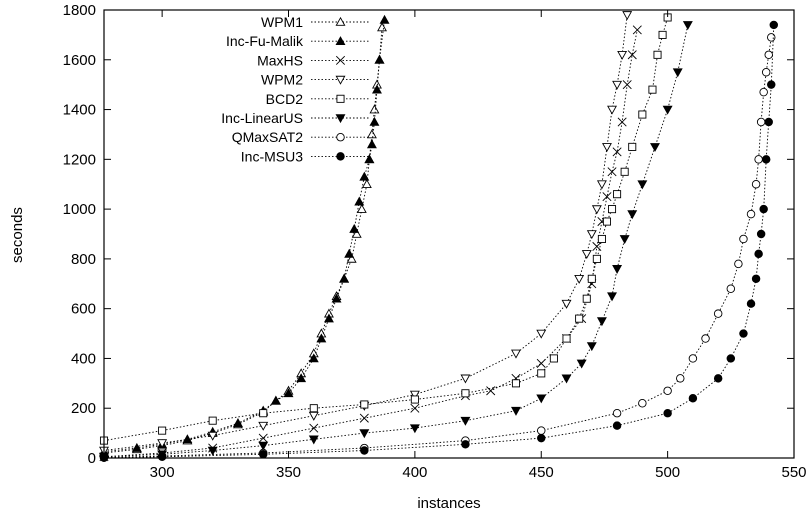  Describe the element at coordinates (79, 110) in the screenshot. I see `y-tick-label: 1400` at that location.